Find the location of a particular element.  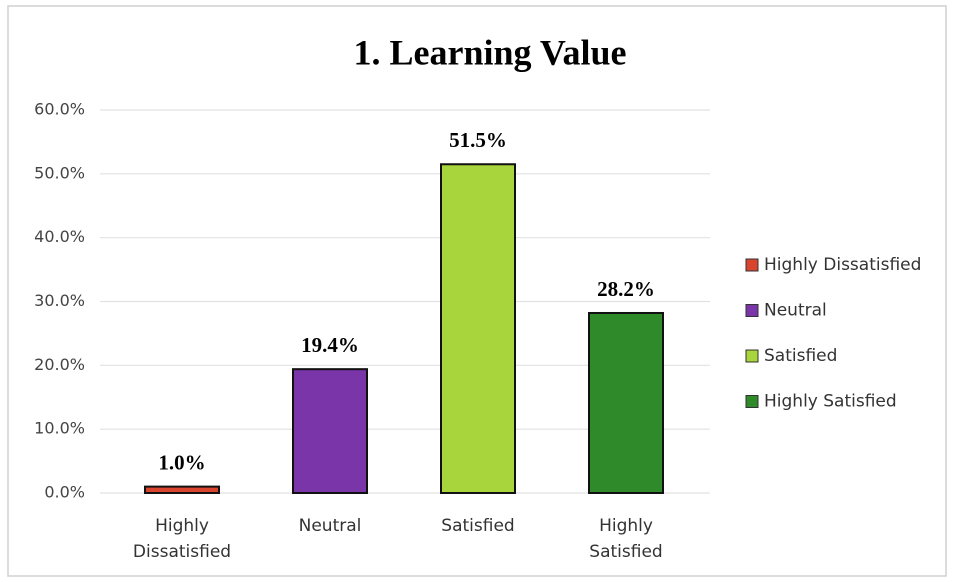

y-tick-label: 30.0% is located at coordinates (59, 300).